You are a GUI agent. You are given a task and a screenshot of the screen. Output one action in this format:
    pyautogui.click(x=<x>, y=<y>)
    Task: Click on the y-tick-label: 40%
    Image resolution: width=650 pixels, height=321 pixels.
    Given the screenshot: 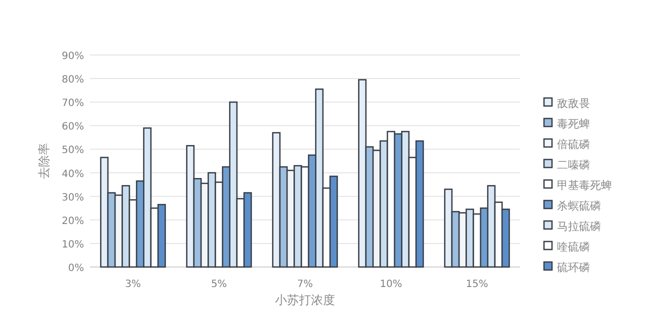 What is the action you would take?
    pyautogui.click(x=73, y=174)
    